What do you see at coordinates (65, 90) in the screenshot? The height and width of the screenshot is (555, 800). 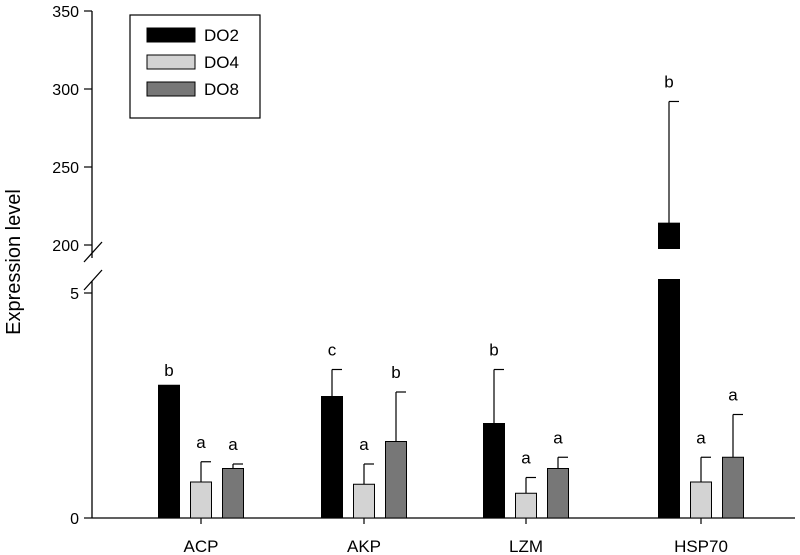 I see `y-tick-label: 300` at bounding box center [65, 90].